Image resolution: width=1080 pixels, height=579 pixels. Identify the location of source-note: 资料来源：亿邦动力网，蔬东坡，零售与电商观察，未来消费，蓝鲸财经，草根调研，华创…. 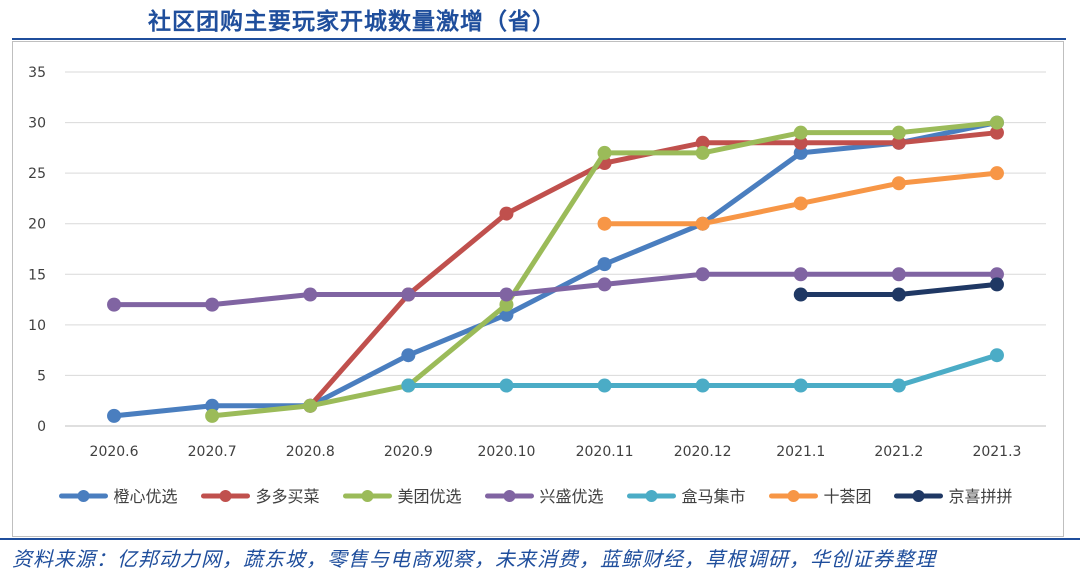
(474, 559).